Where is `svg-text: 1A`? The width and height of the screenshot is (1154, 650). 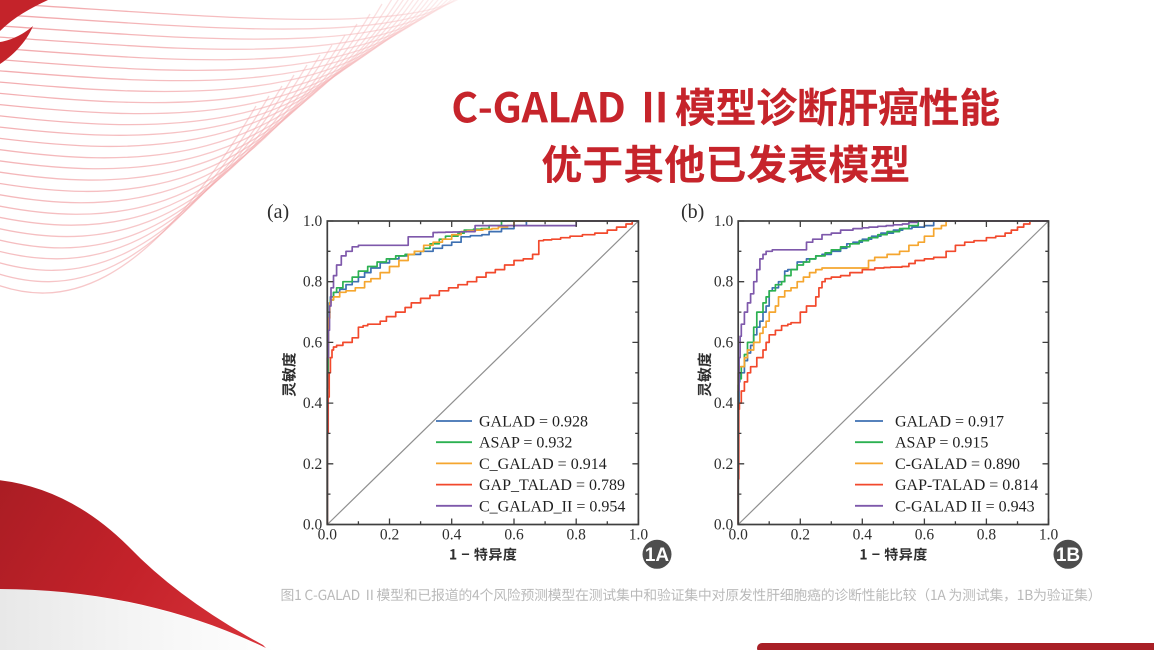 svg-text: 1A is located at coordinates (657, 555).